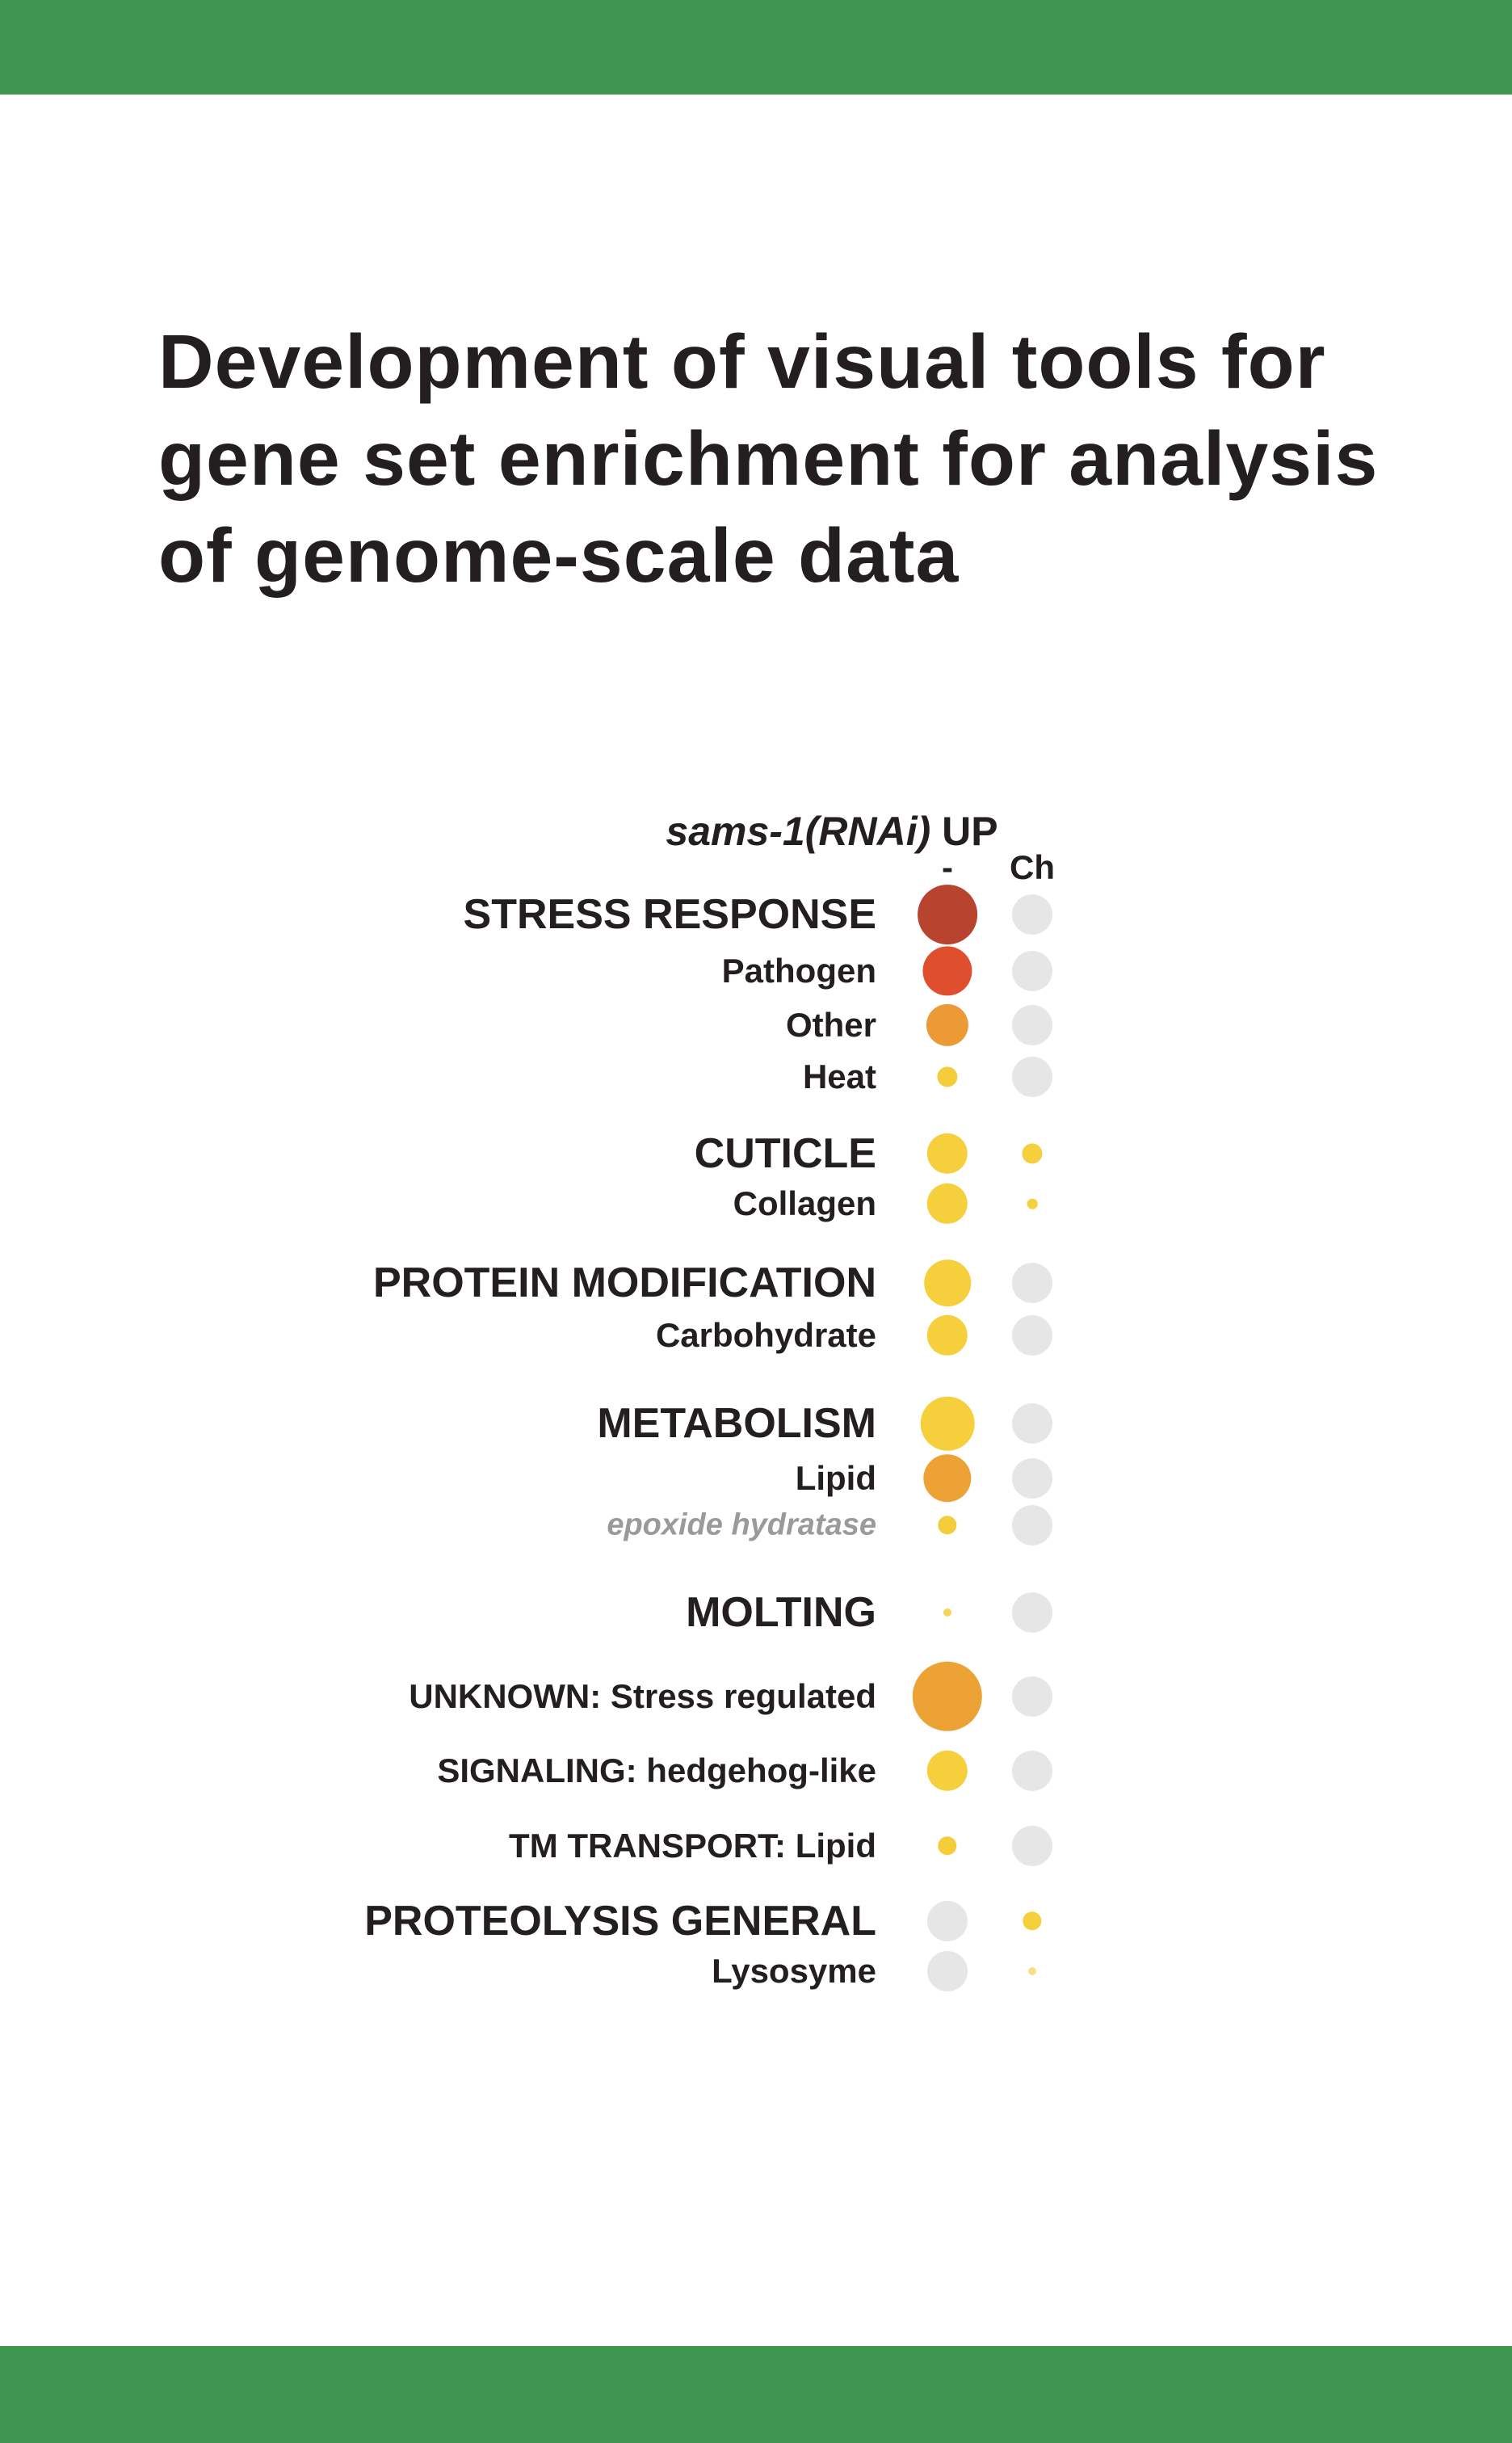 The width and height of the screenshot is (1512, 2443). What do you see at coordinates (799, 971) in the screenshot?
I see `row-label: Pathogen` at bounding box center [799, 971].